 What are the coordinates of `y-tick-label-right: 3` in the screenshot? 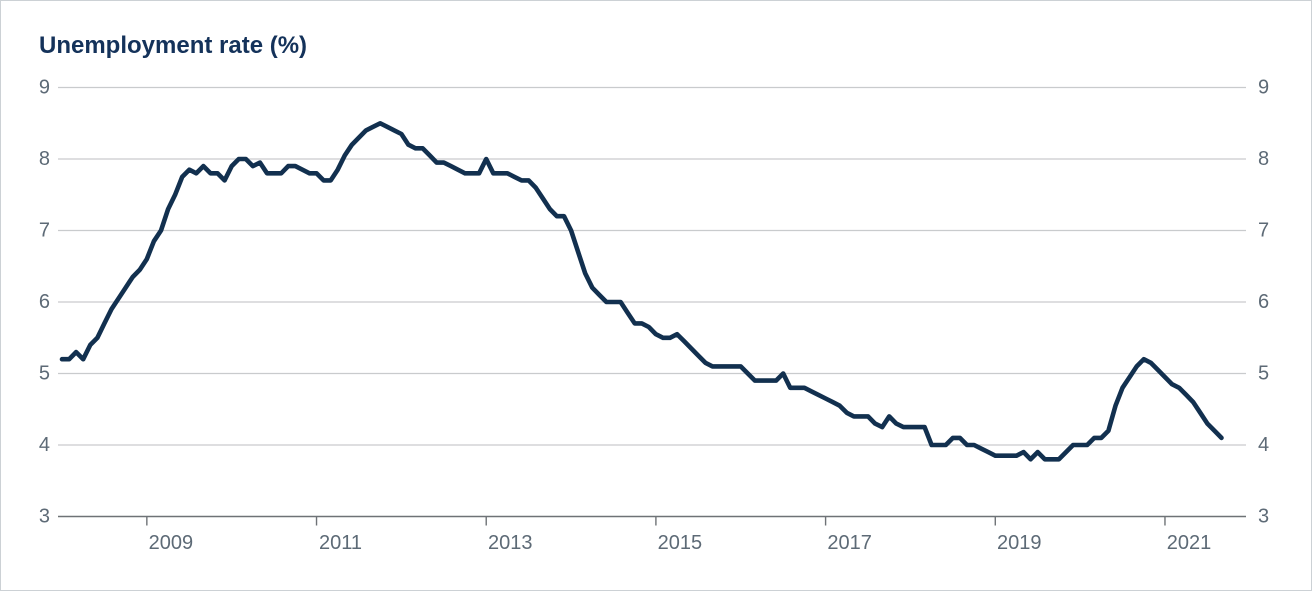 It's located at (1263, 517).